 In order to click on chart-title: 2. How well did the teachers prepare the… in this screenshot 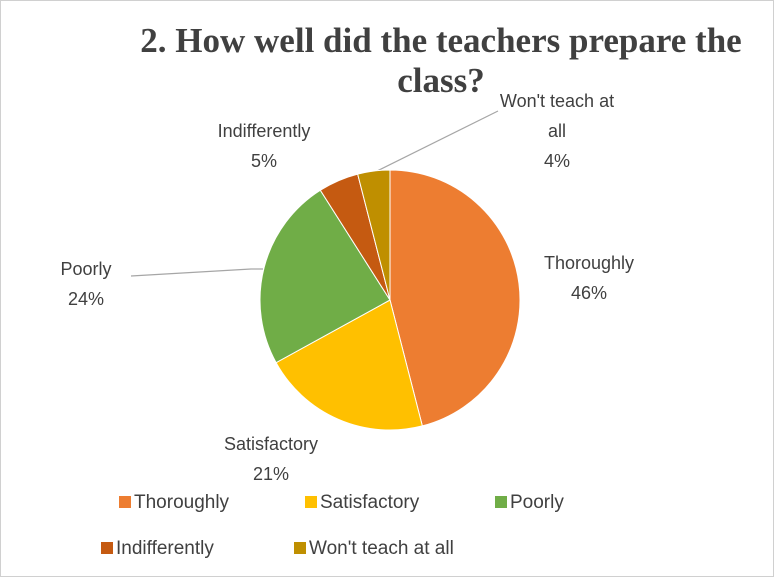, I will do `click(441, 60)`.